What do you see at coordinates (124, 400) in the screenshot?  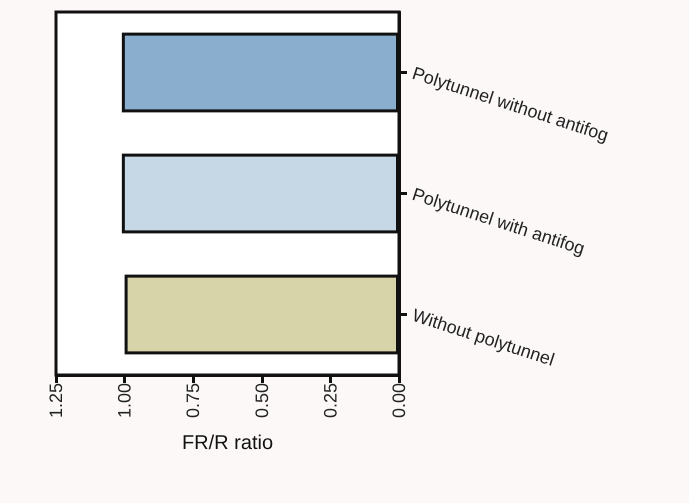 I see `x-tick-label: 1.00` at bounding box center [124, 400].